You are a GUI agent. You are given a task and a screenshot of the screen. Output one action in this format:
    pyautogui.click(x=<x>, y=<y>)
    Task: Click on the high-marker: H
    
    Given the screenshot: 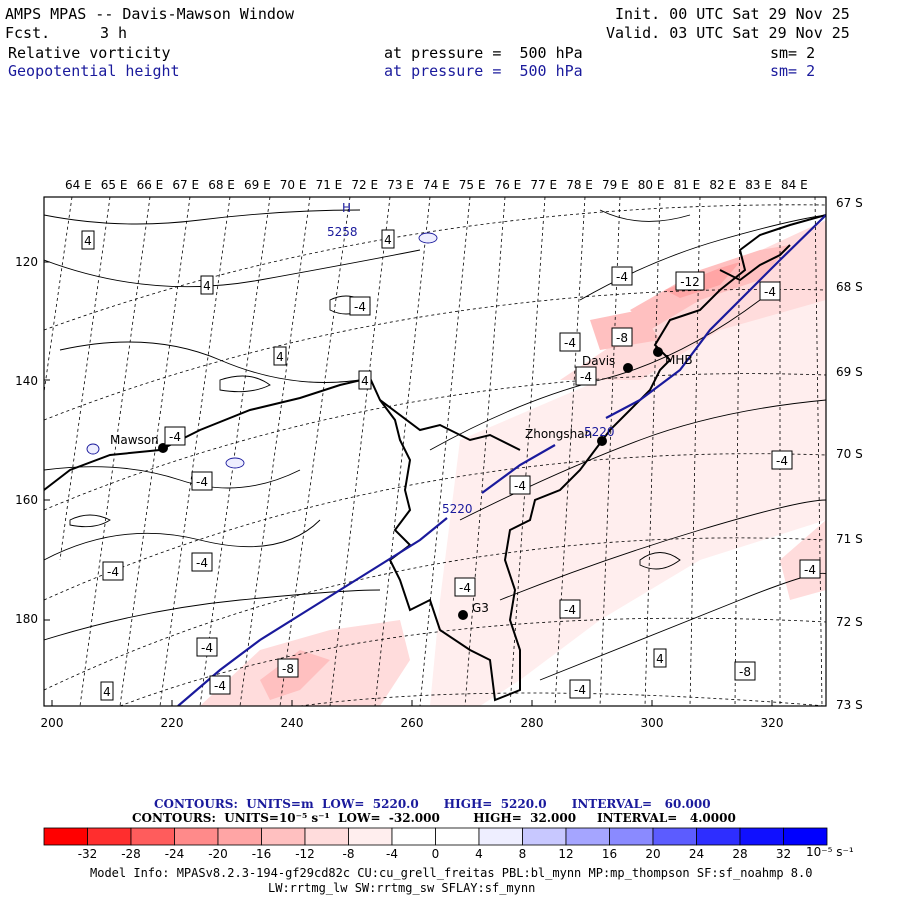 What is the action you would take?
    pyautogui.click(x=346, y=208)
    